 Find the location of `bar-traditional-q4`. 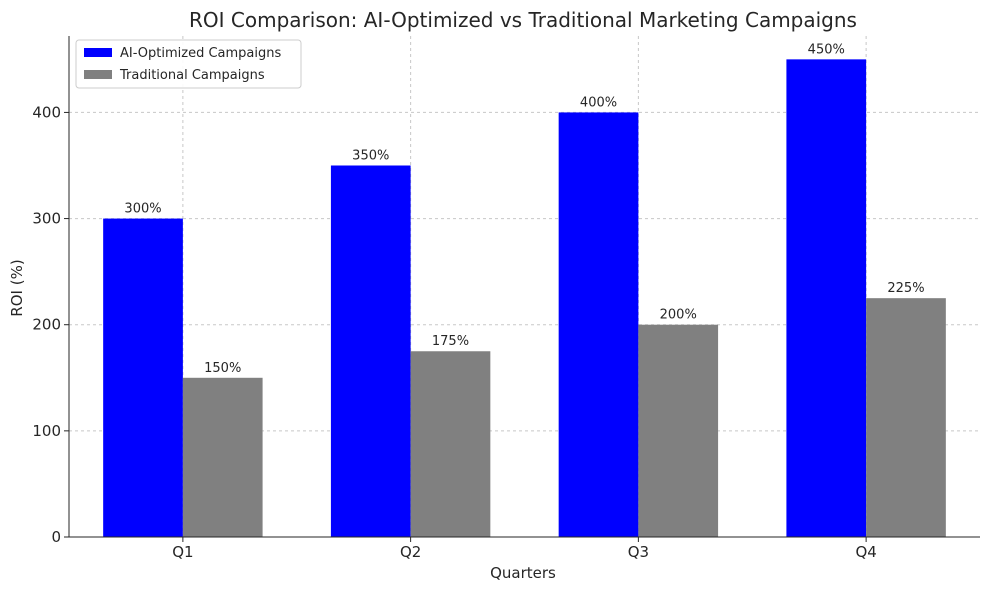

bar-traditional-q4 is located at coordinates (906, 417).